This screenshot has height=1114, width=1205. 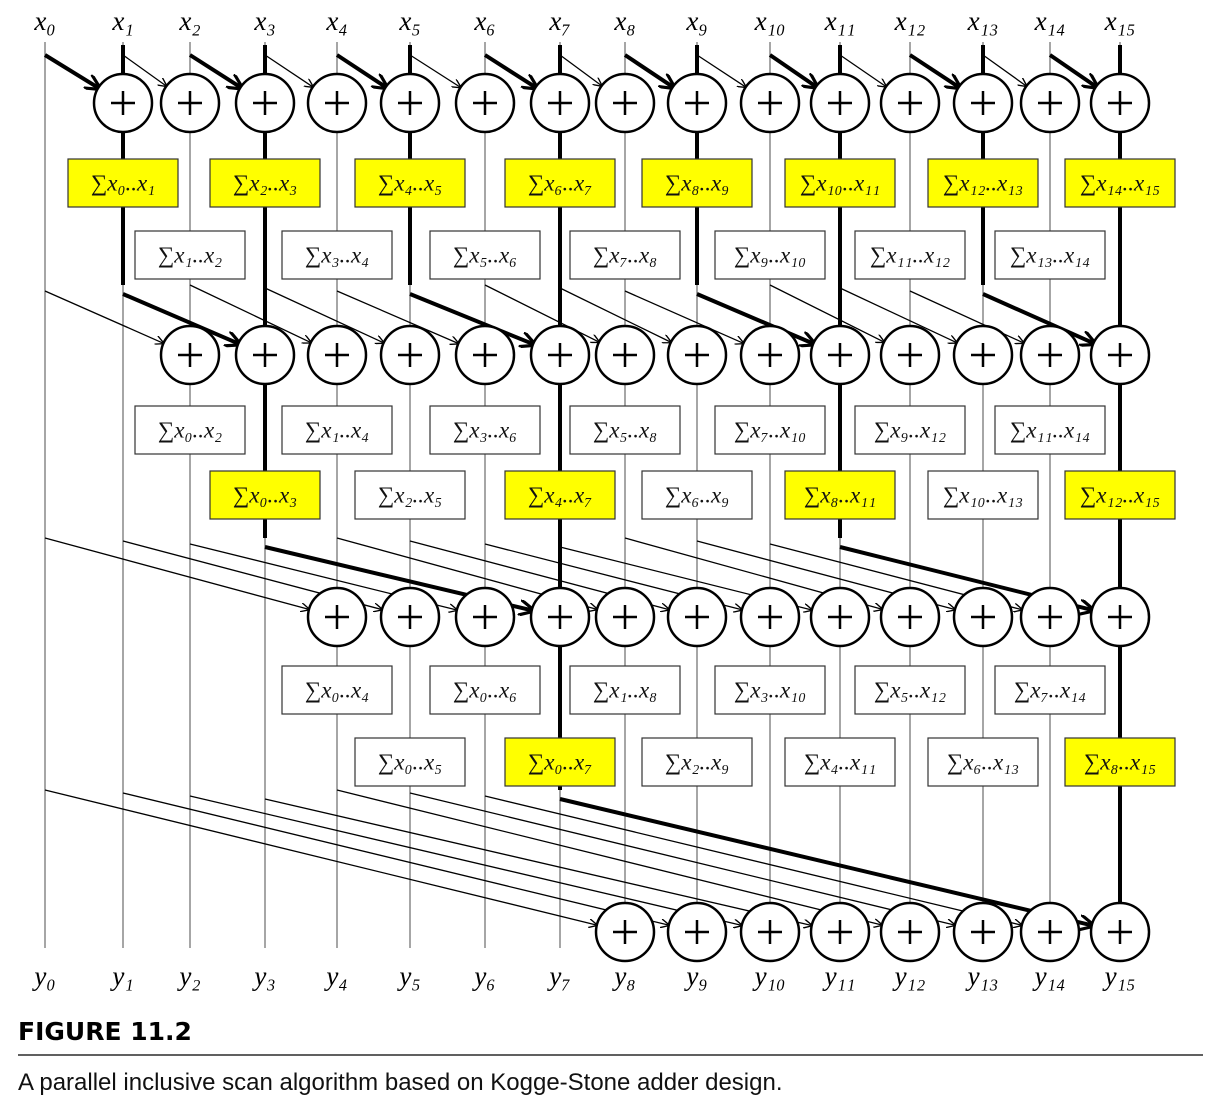 I want to click on sum-label: ∑x₅..x₈, so click(x=625, y=429).